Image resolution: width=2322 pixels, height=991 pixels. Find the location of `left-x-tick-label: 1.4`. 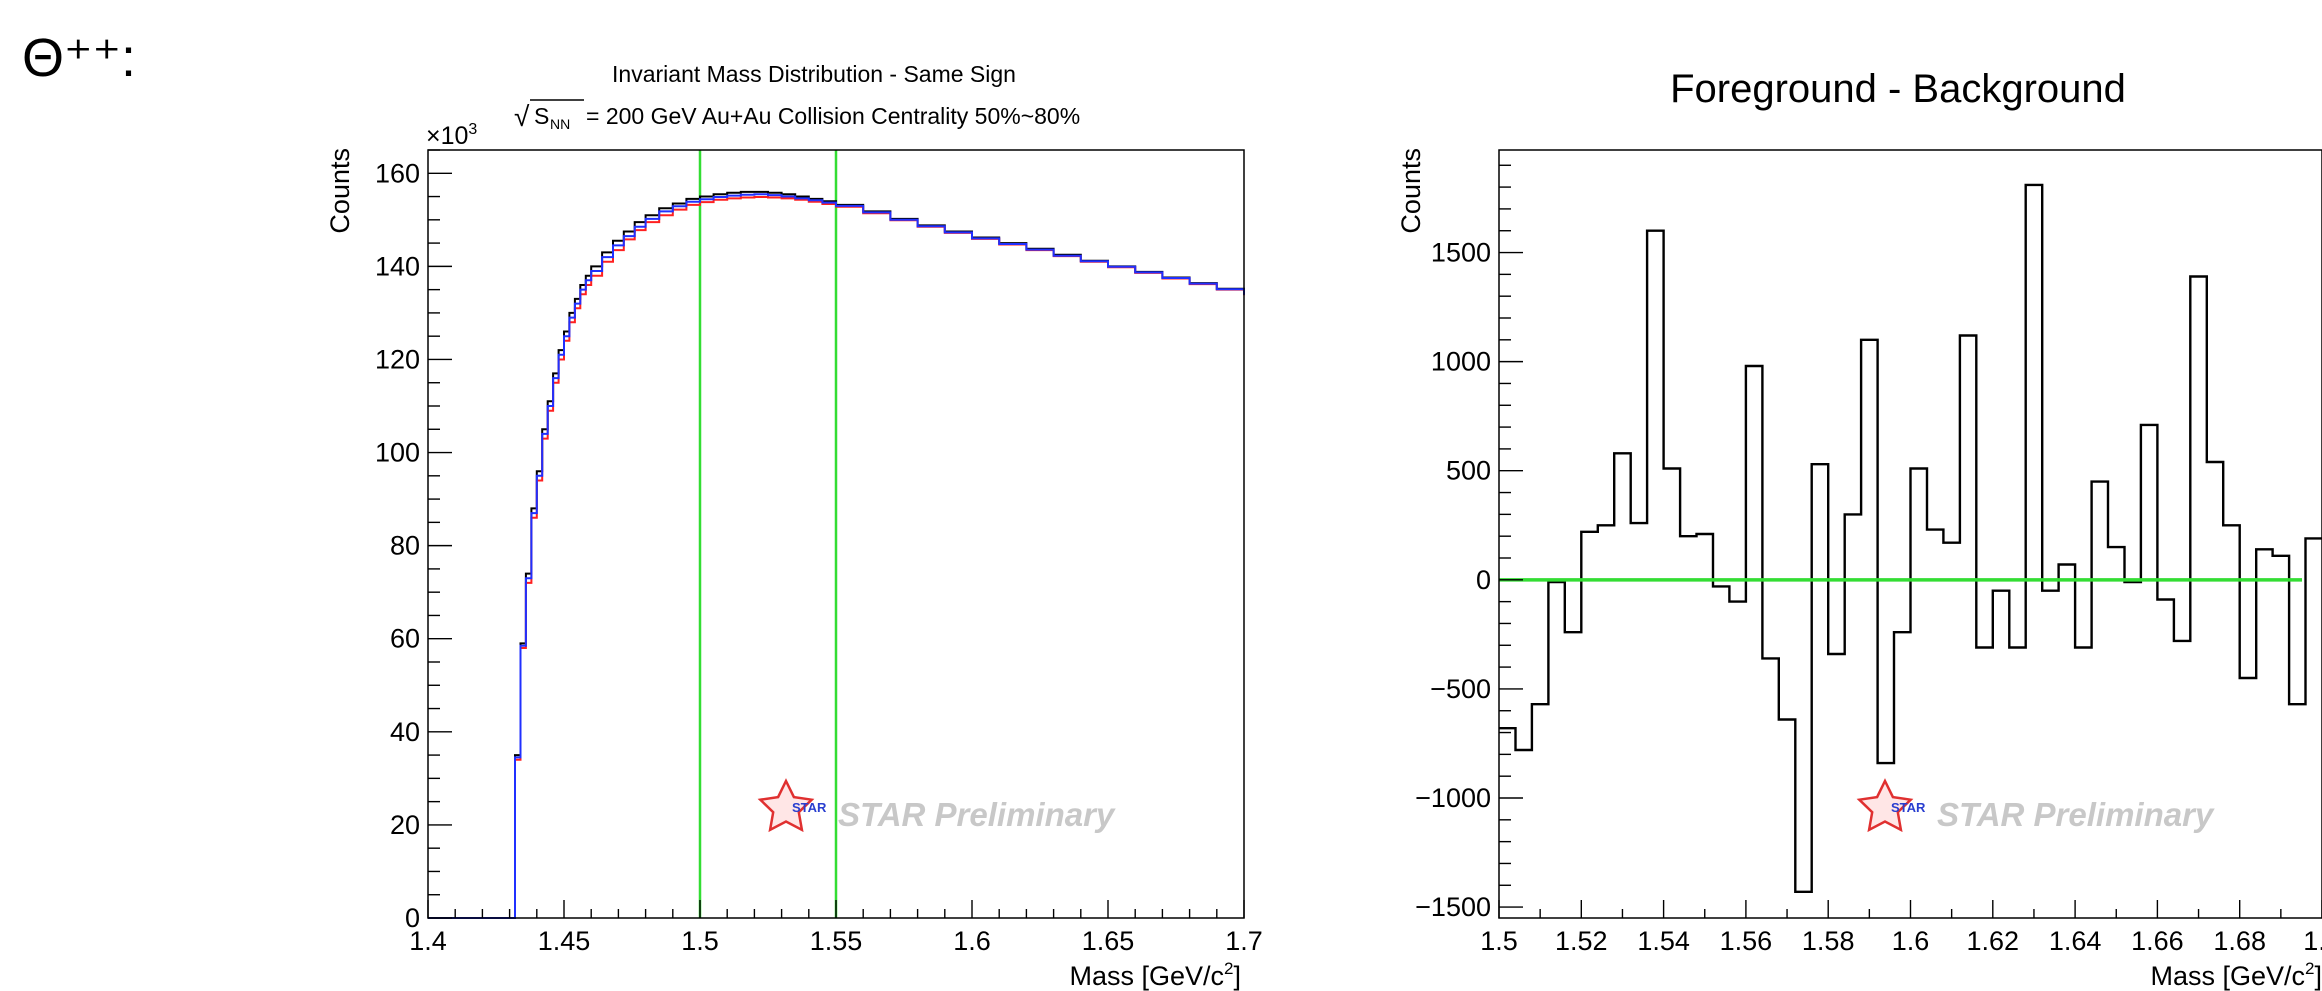

left-x-tick-label: 1.4 is located at coordinates (428, 941).